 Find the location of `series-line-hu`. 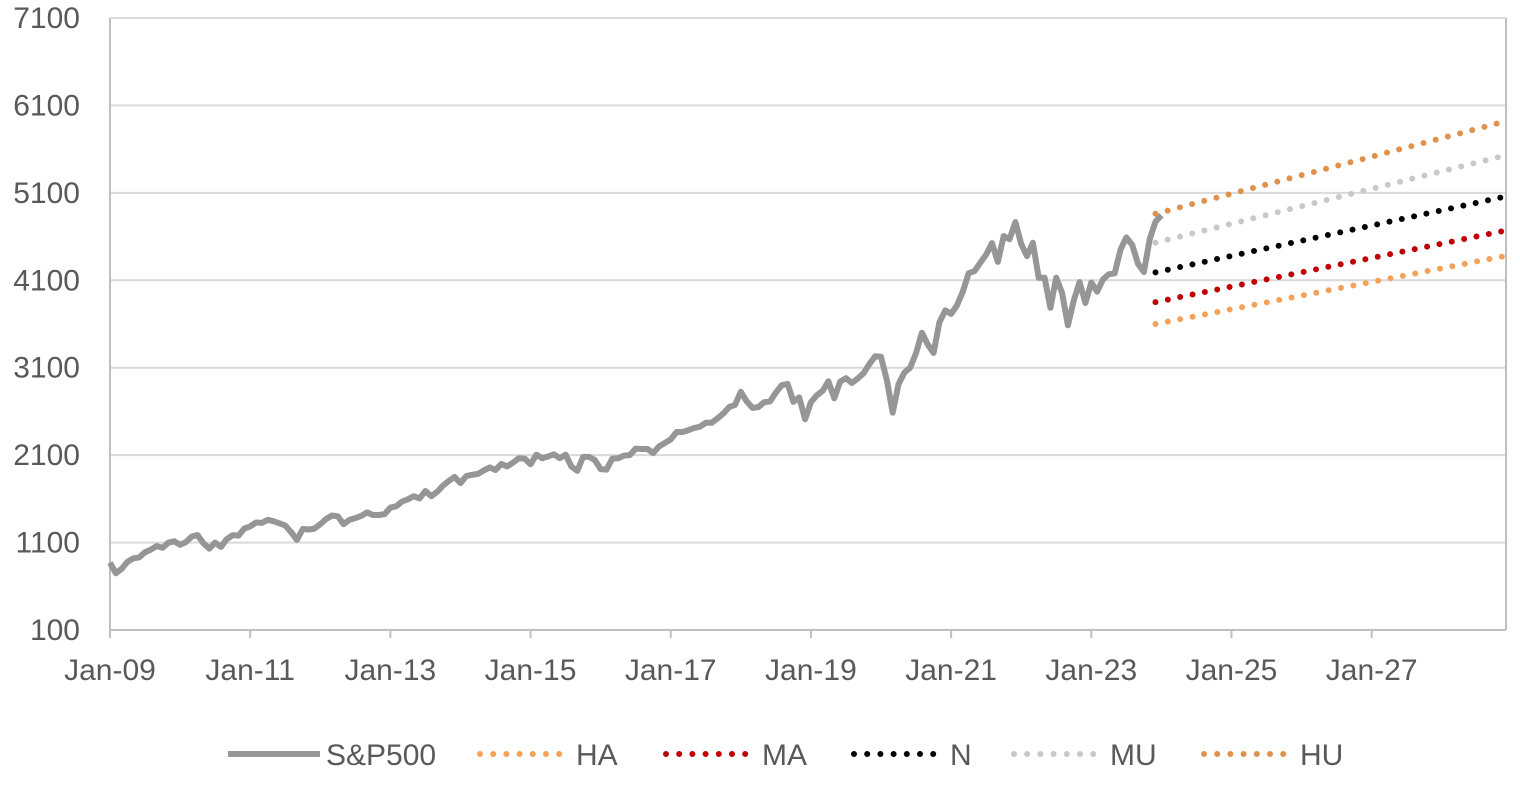

series-line-hu is located at coordinates (1330, 167).